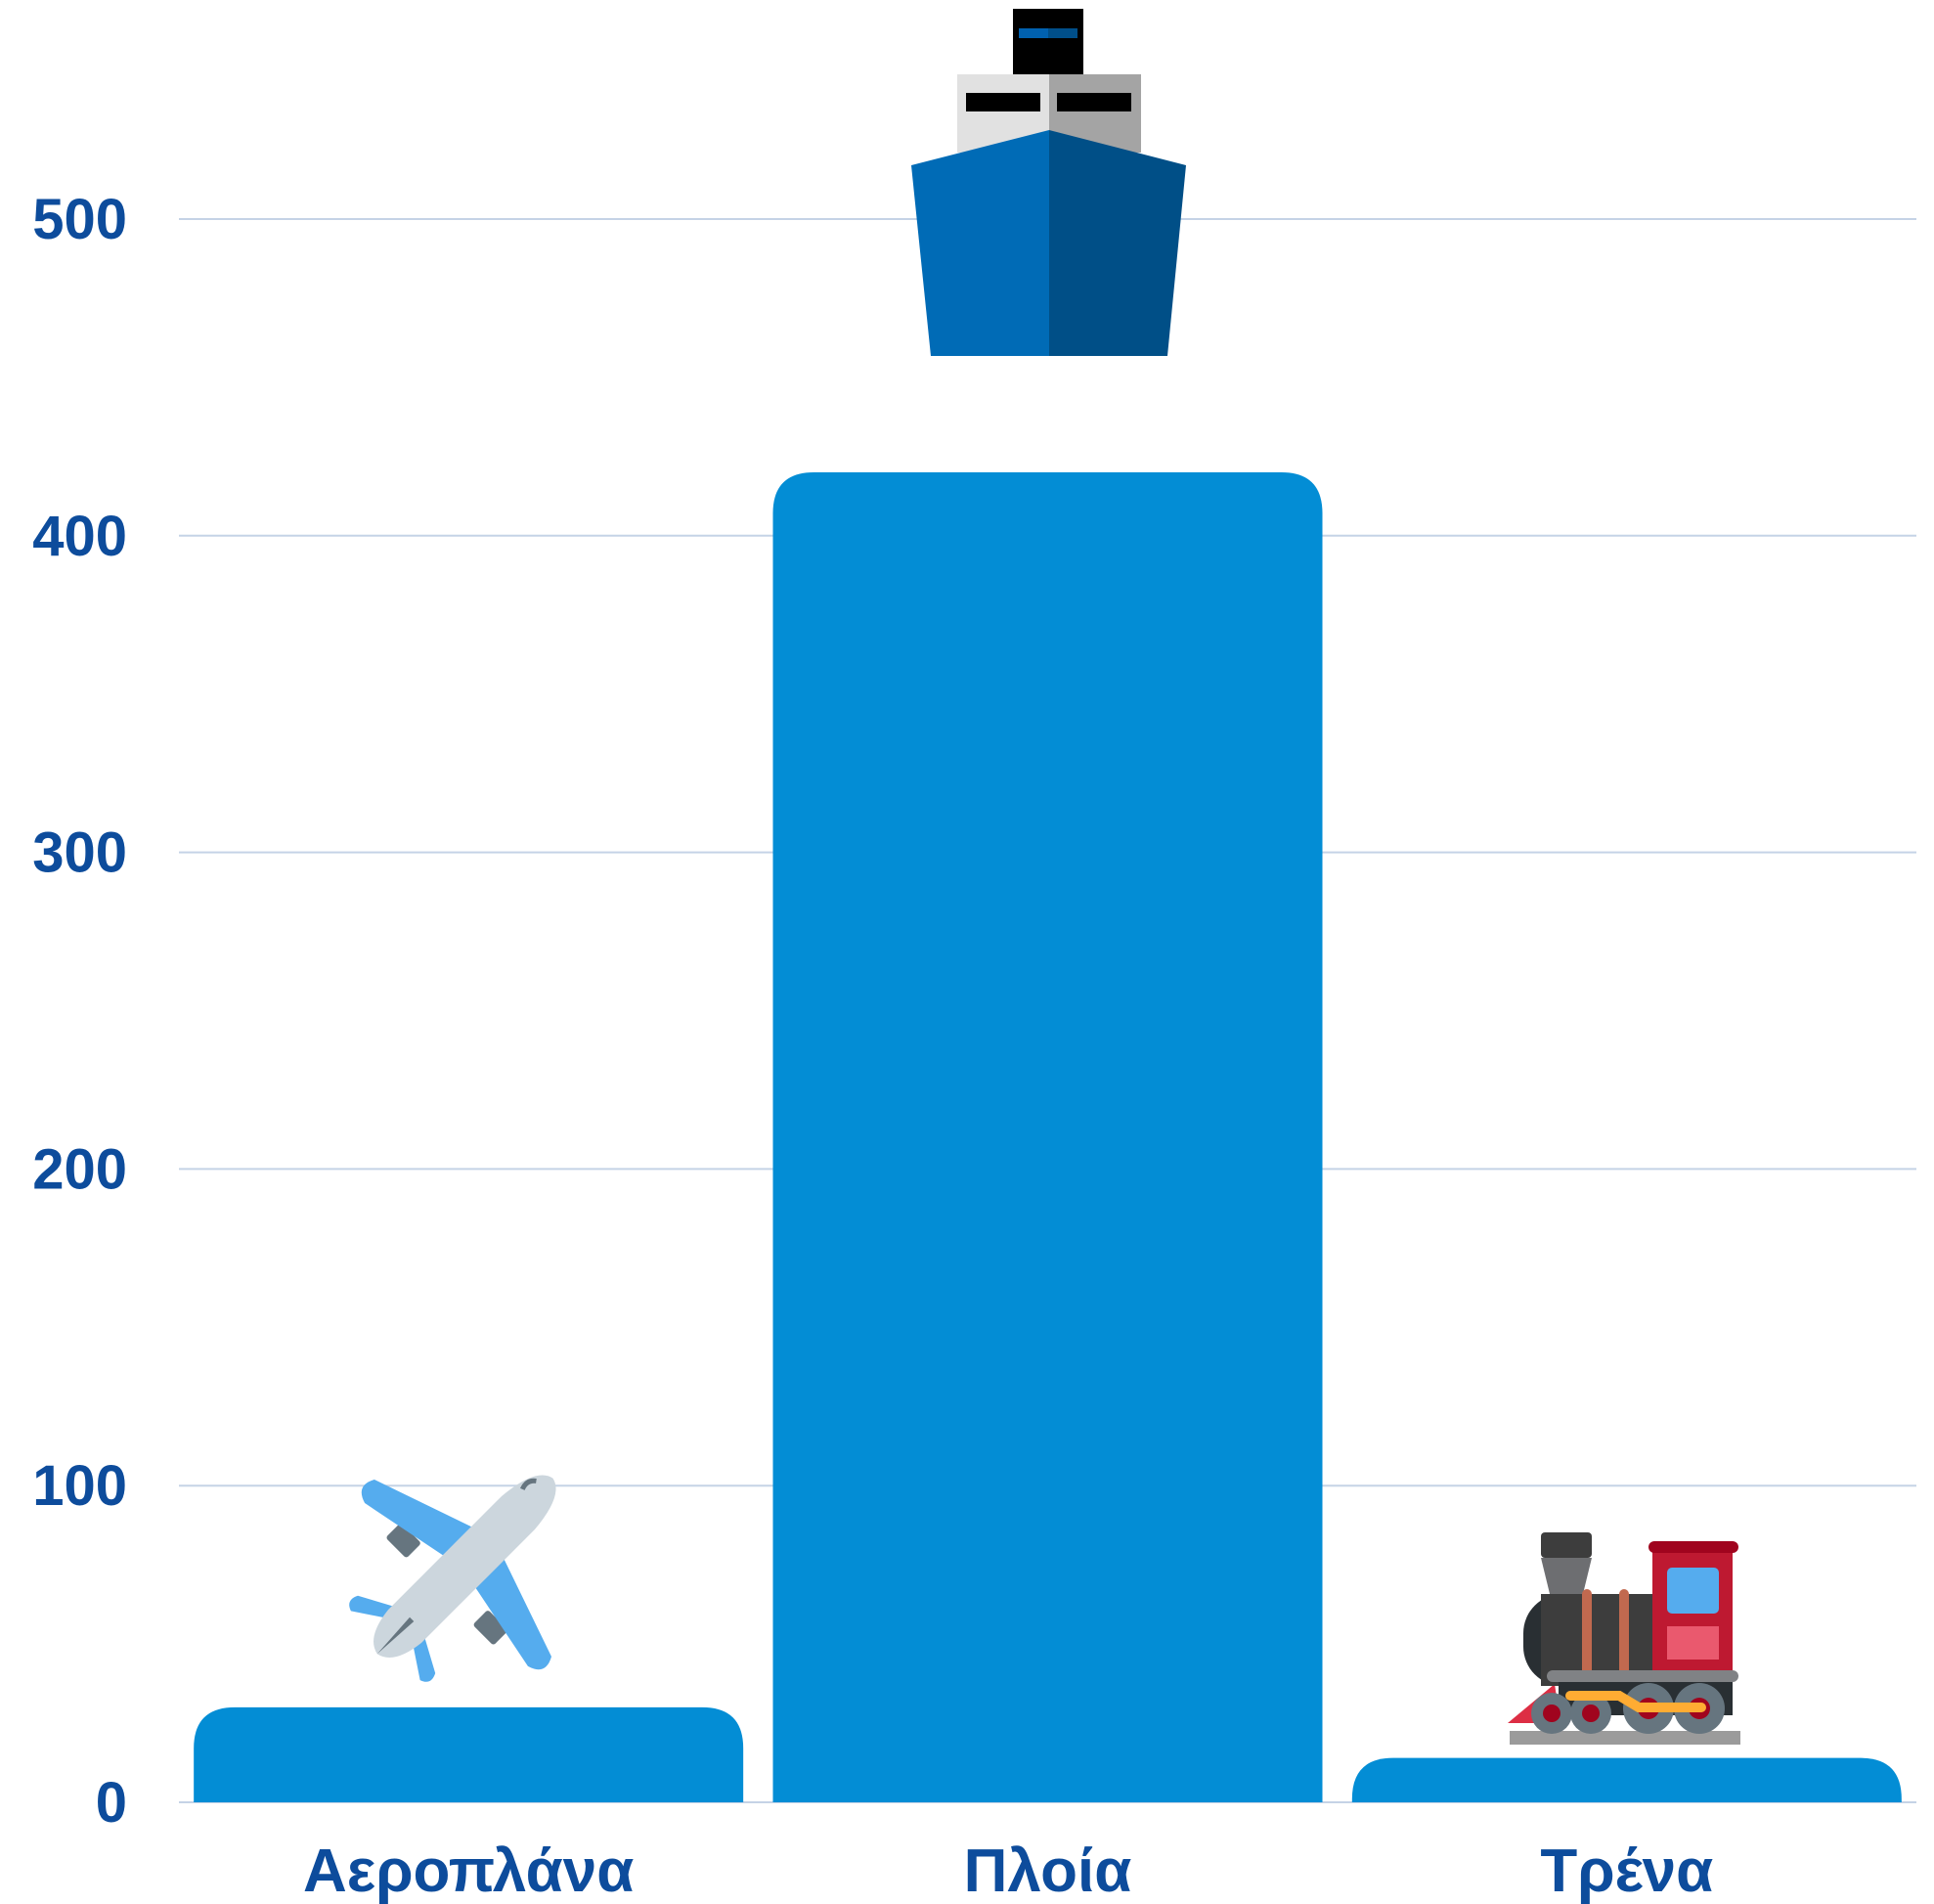  I want to click on y-tick-label: 100, so click(79, 1486).